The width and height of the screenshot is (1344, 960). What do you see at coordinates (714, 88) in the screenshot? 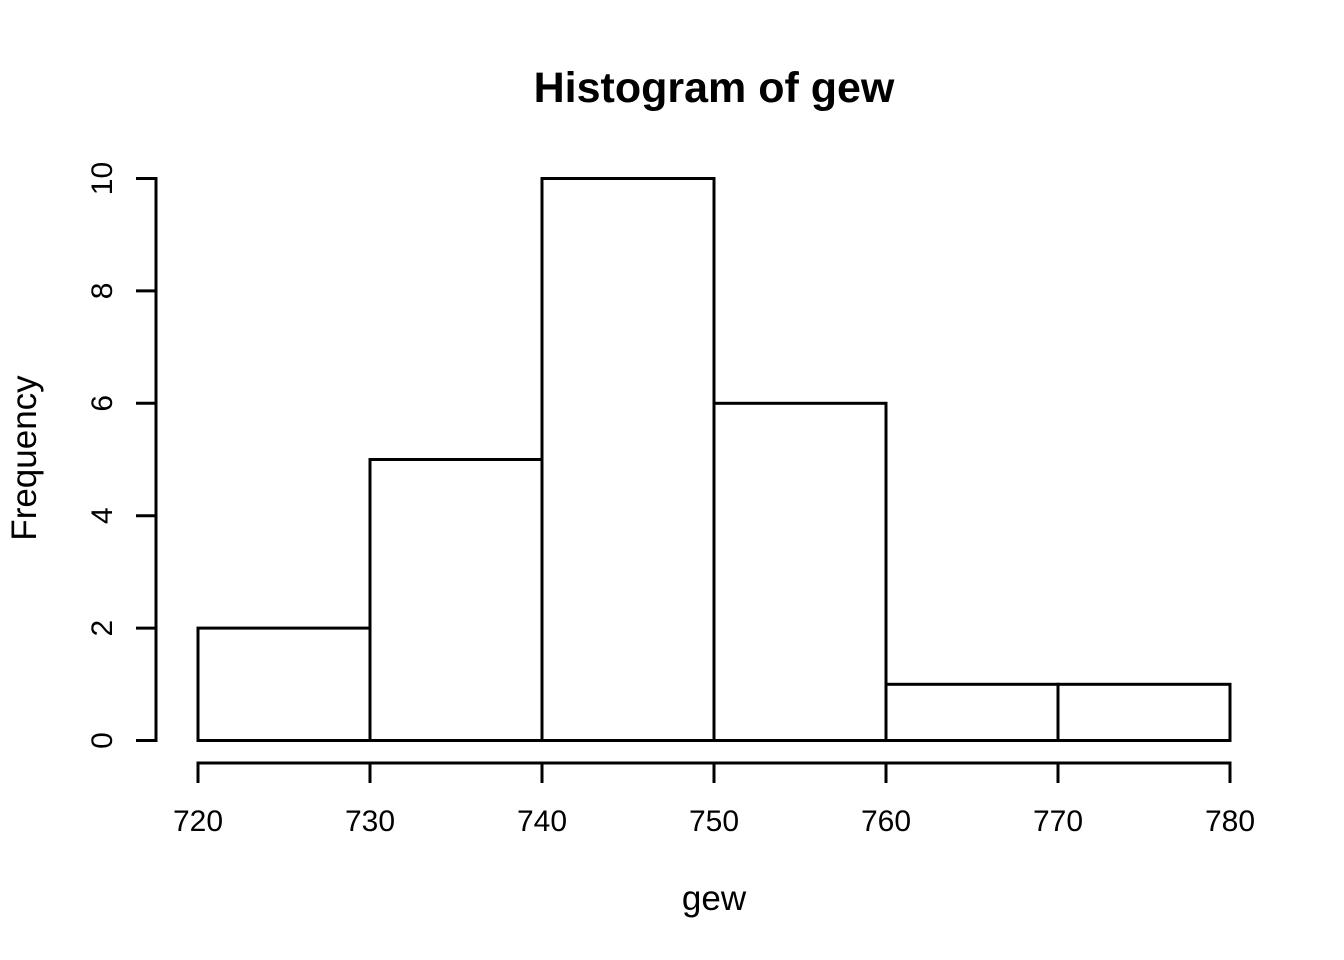
I see `chart-title: Histogram of gew` at bounding box center [714, 88].